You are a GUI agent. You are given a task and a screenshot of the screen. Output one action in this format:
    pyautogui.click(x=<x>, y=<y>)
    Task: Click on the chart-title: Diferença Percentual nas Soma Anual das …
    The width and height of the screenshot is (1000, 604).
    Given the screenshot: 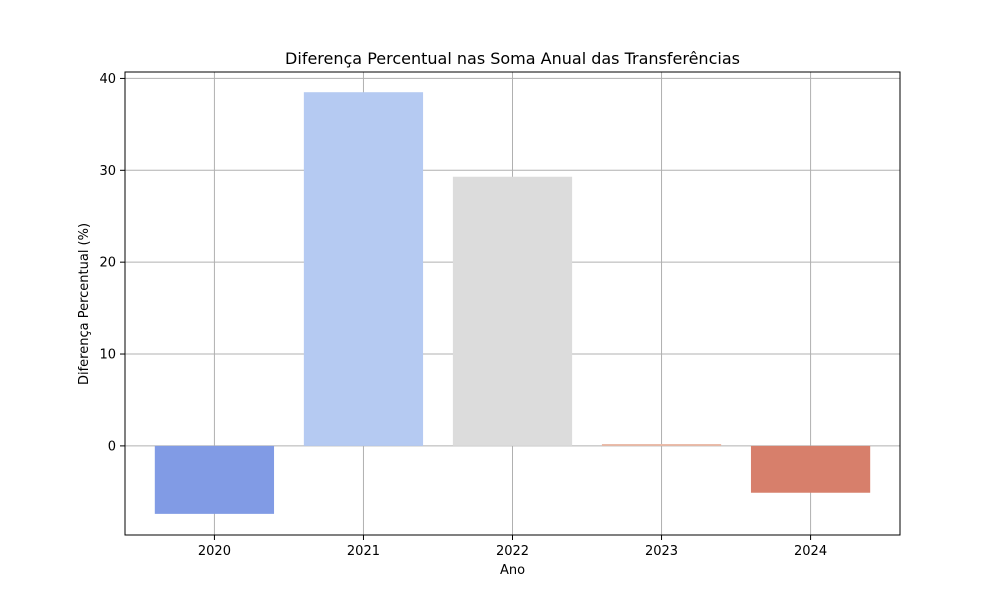 What is the action you would take?
    pyautogui.click(x=512, y=58)
    